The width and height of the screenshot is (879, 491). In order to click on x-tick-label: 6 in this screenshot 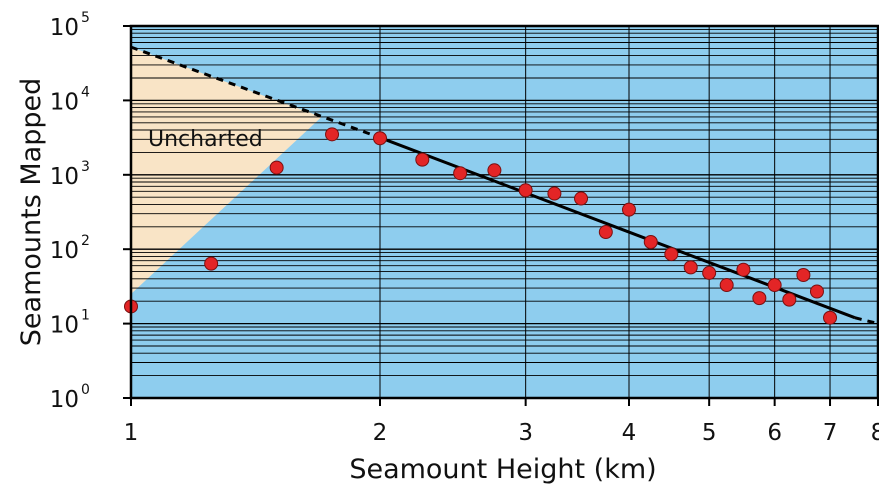, I will do `click(774, 433)`.